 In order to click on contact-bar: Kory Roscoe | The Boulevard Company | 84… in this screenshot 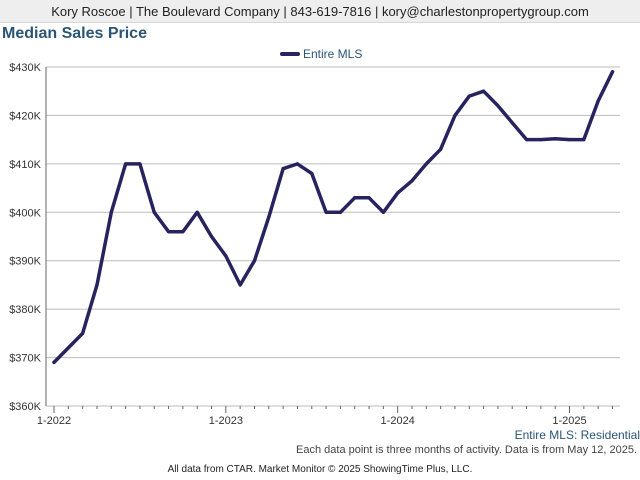, I will do `click(320, 11)`.